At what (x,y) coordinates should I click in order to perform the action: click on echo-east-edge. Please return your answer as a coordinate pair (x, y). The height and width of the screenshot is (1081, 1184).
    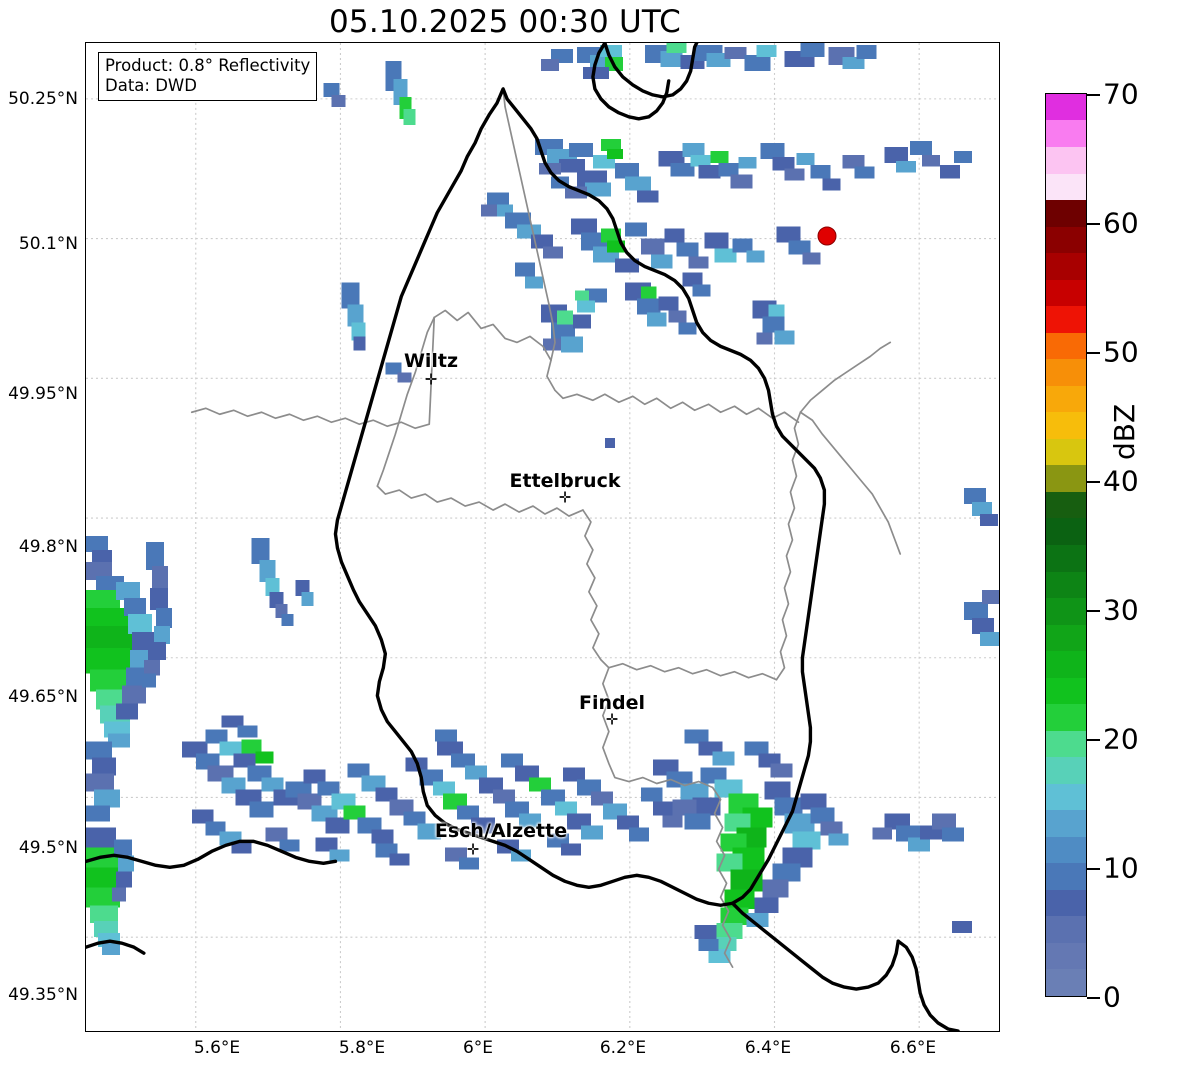
    Looking at the image, I should click on (935, 761).